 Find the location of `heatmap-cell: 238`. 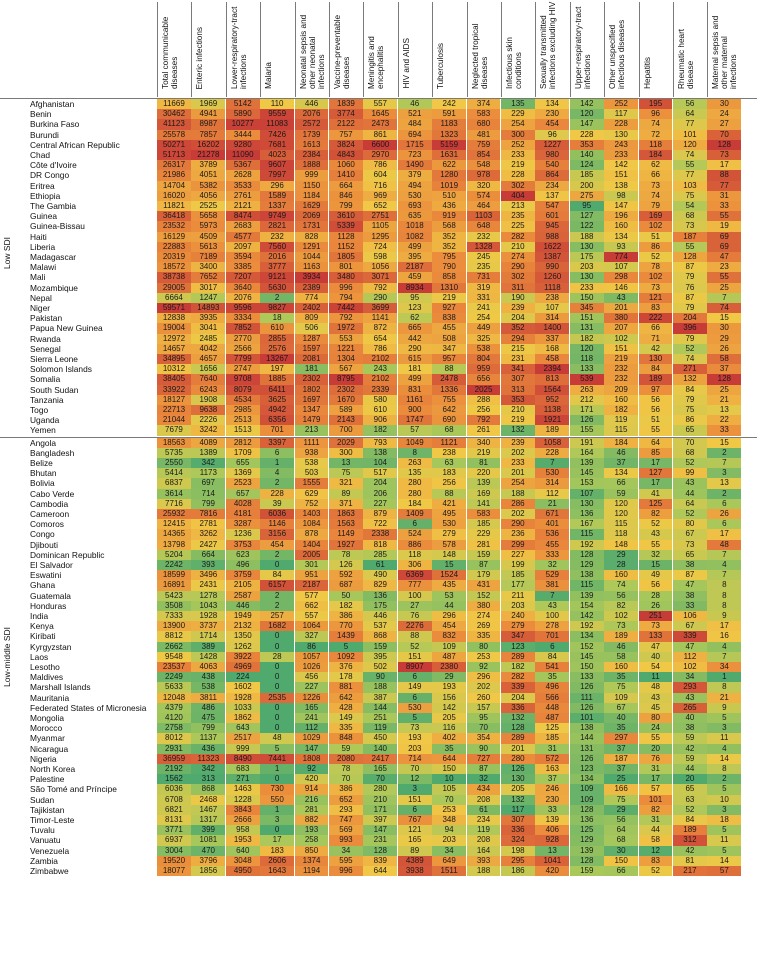

heatmap-cell: 238 is located at coordinates (449, 452).